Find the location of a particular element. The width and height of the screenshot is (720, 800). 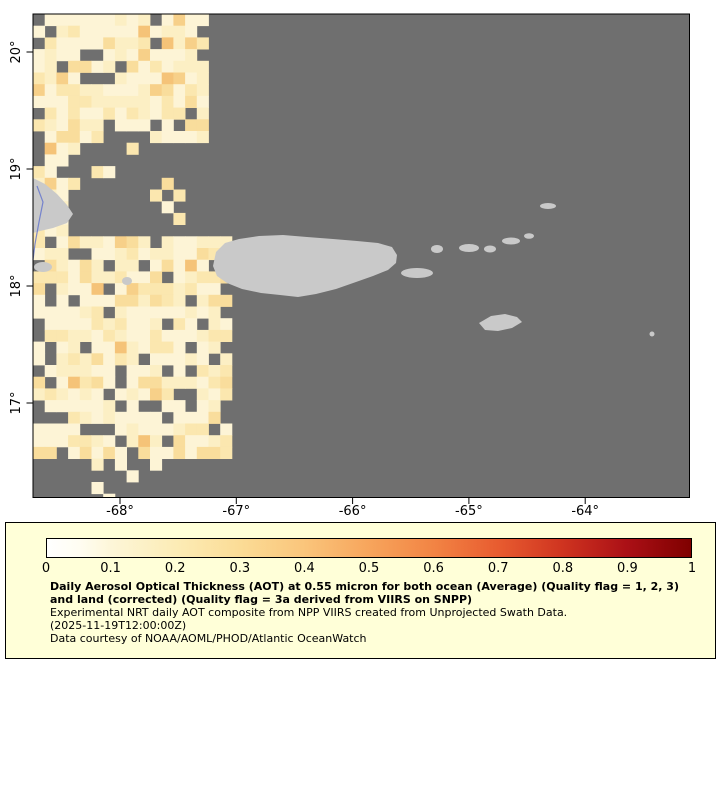

st-croix-island is located at coordinates (500, 322).